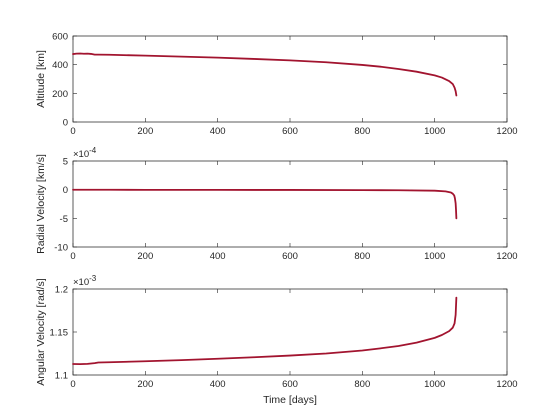  What do you see at coordinates (41, 331) in the screenshot?
I see `y-axis-label: Angular Velocity [rad/s]` at bounding box center [41, 331].